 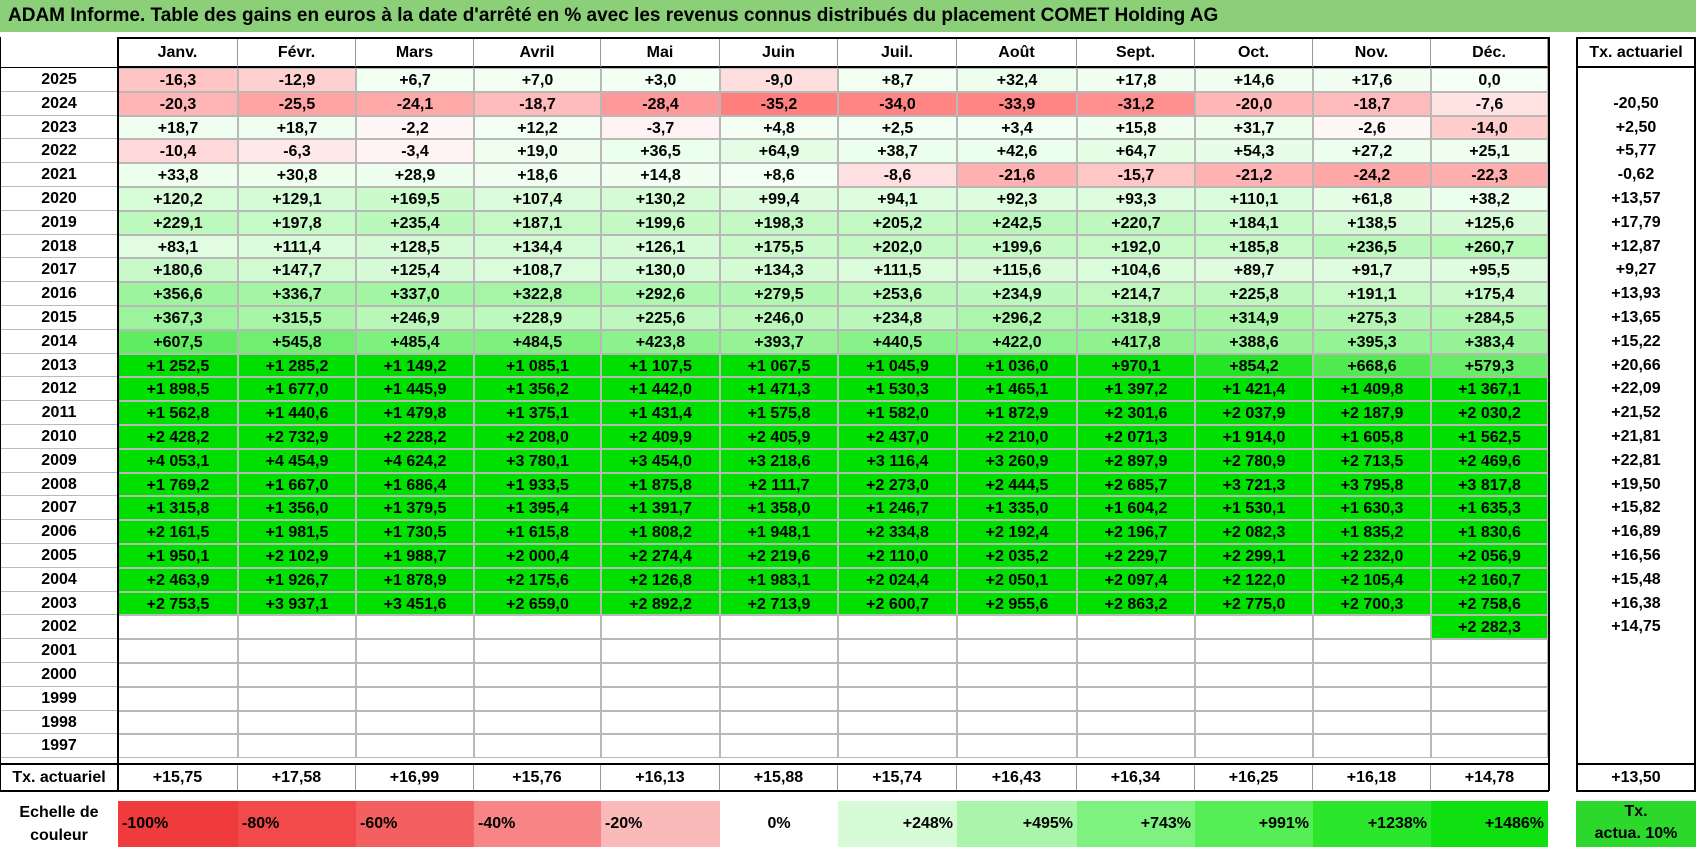 I want to click on table-cell: +1 285,2, so click(x=297, y=365).